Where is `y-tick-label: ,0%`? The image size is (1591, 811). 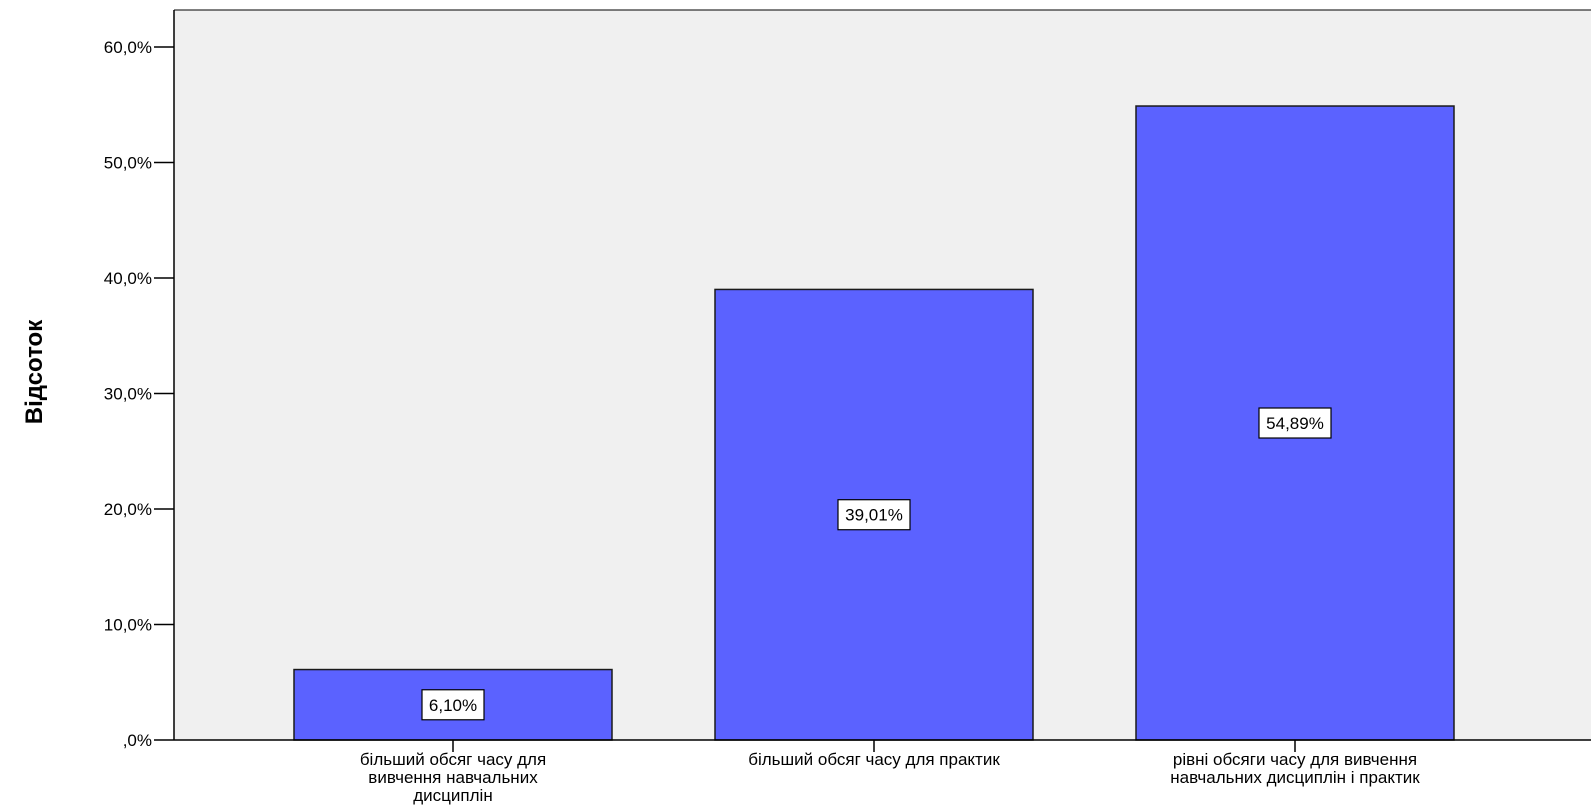 y-tick-label: ,0% is located at coordinates (137, 740).